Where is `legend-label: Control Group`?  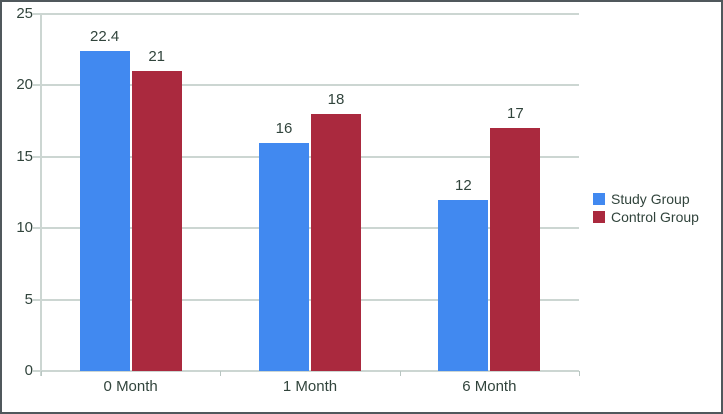 legend-label: Control Group is located at coordinates (655, 217).